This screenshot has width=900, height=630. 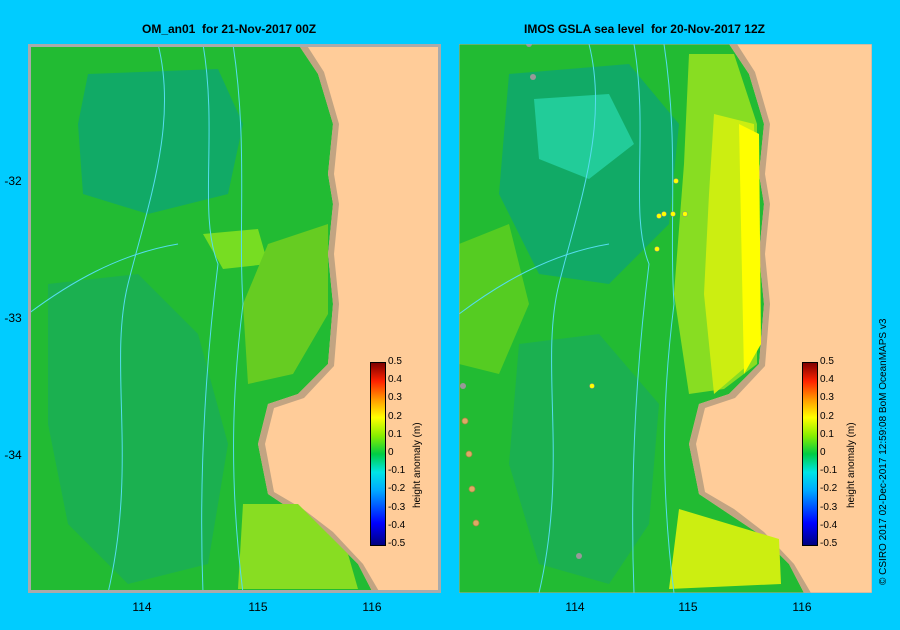 I want to click on left-colorbar-tick: -0.2, so click(x=397, y=489).